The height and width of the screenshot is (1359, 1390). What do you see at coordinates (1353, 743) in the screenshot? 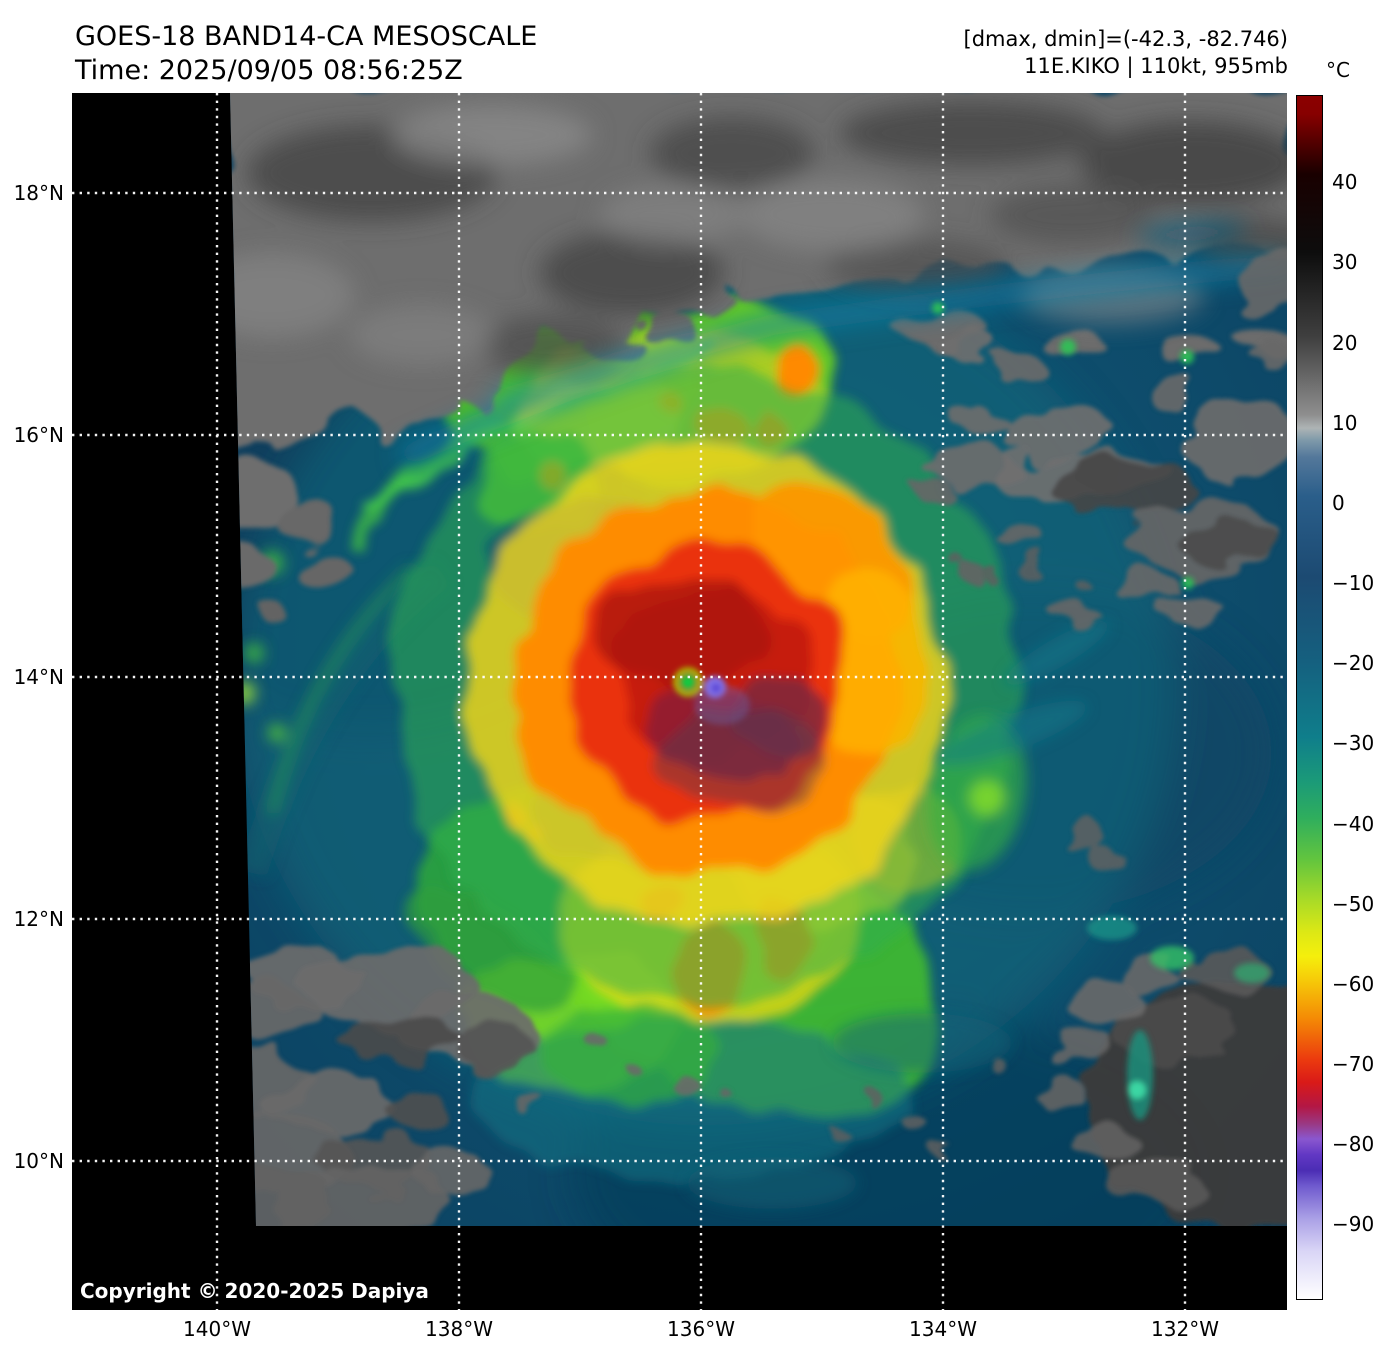
I see `colorbar-tick-label: −30` at bounding box center [1353, 743].